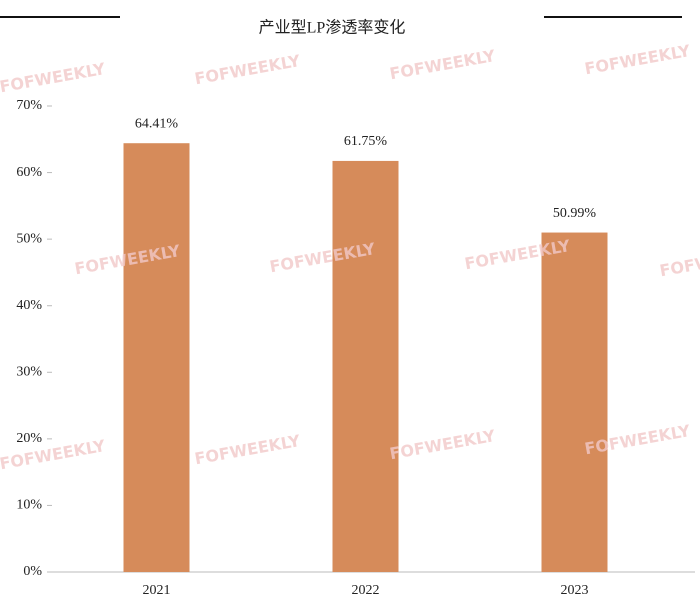 Image resolution: width=700 pixels, height=614 pixels. What do you see at coordinates (29, 172) in the screenshot?
I see `y-tick-label: 60%` at bounding box center [29, 172].